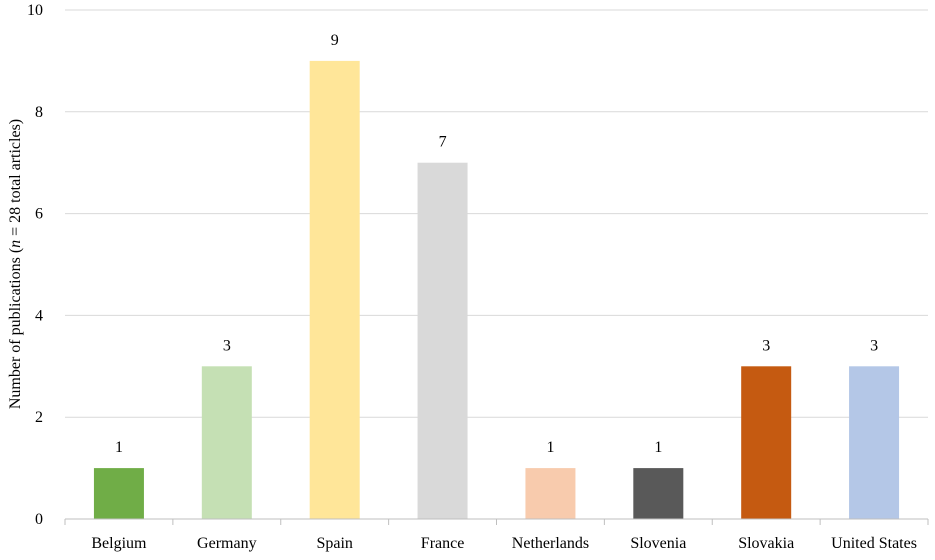 Image resolution: width=935 pixels, height=560 pixels. What do you see at coordinates (39, 112) in the screenshot?
I see `y-tick-label: 8` at bounding box center [39, 112].